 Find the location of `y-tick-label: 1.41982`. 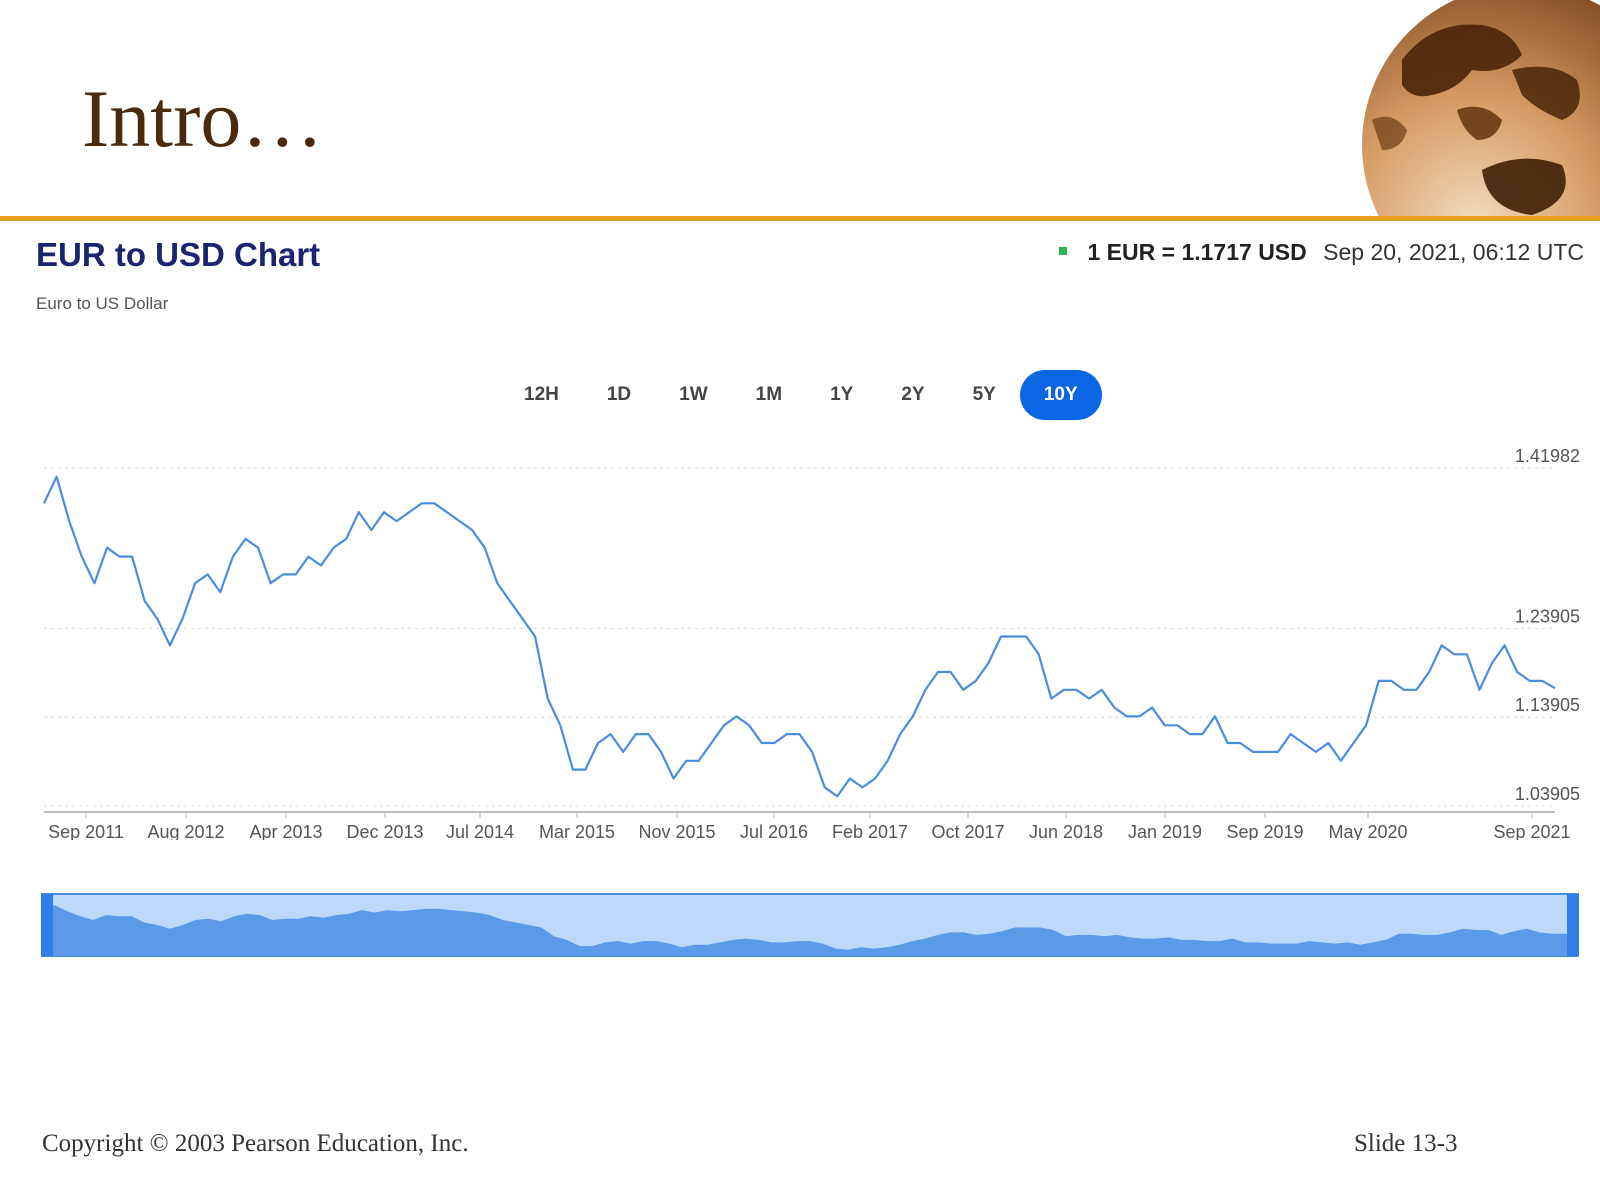

y-tick-label: 1.41982 is located at coordinates (1547, 456).